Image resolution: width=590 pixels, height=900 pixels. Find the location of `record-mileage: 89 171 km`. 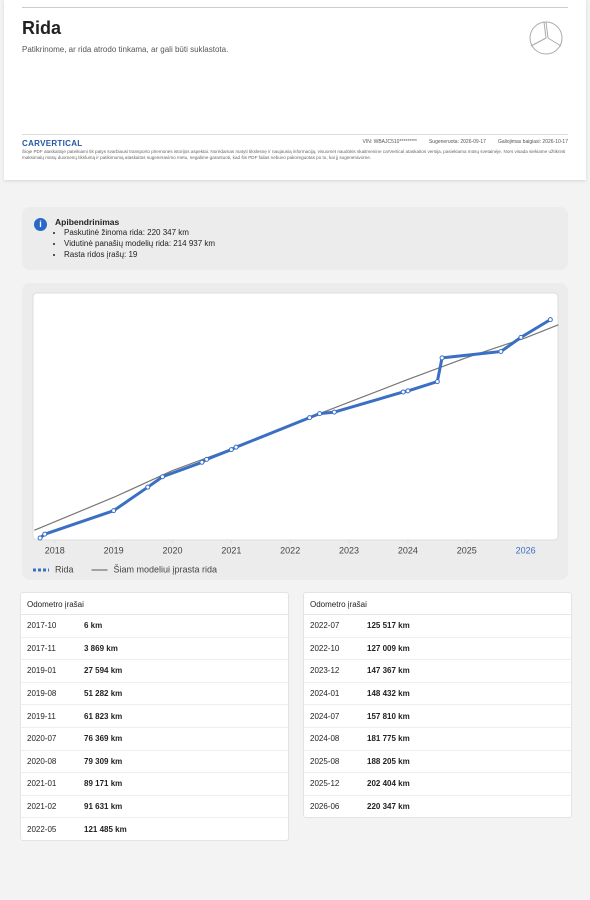

record-mileage: 89 171 km is located at coordinates (103, 784).